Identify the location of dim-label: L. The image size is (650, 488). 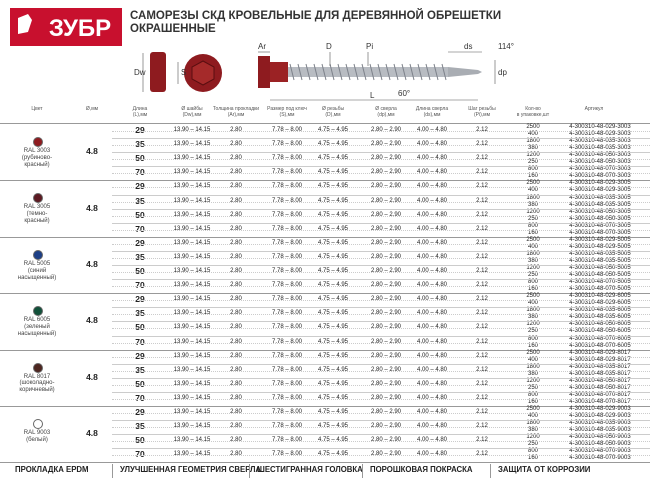
(372, 95).